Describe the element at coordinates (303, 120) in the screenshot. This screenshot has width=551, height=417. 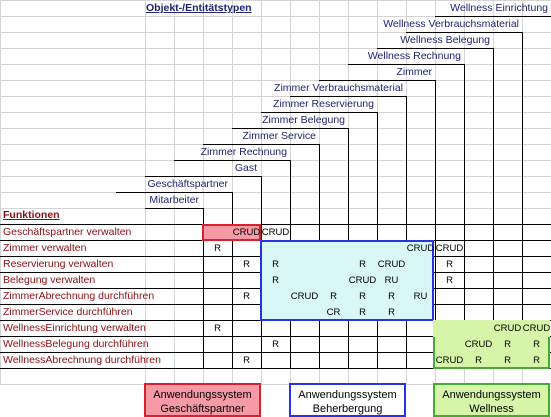
I see `object-header: Zimmer Belegung` at that location.